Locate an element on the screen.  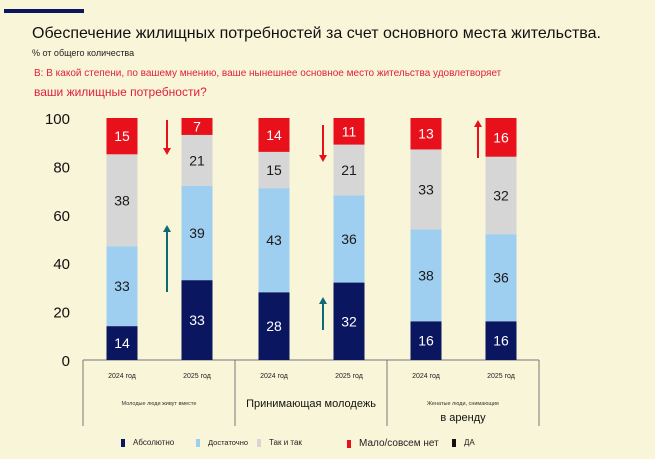
data-label: 43 is located at coordinates (274, 240).